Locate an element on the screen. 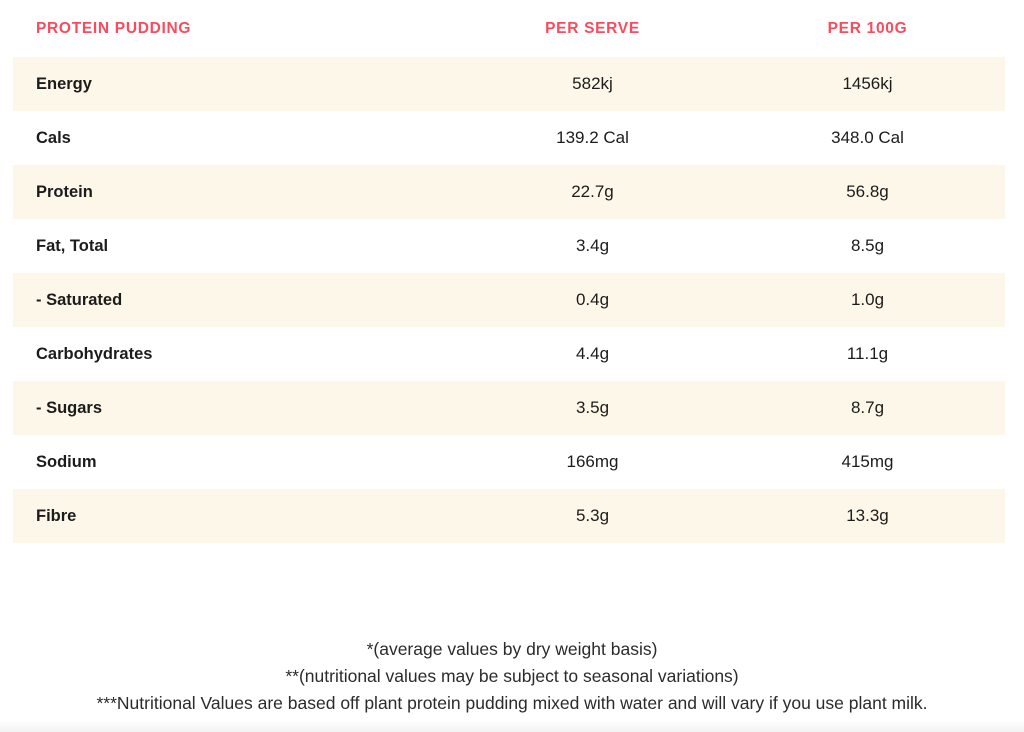 Image resolution: width=1024 pixels, height=732 pixels. row-label: Carbohydrates is located at coordinates (94, 353).